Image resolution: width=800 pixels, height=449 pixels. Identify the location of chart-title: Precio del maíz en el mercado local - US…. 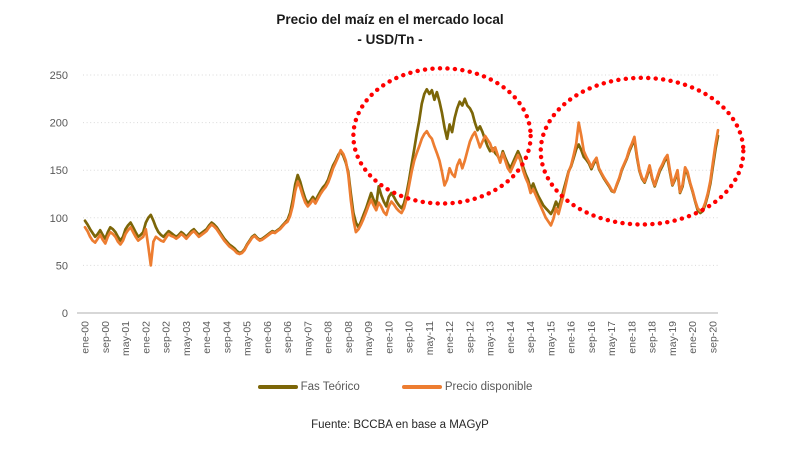
(390, 29).